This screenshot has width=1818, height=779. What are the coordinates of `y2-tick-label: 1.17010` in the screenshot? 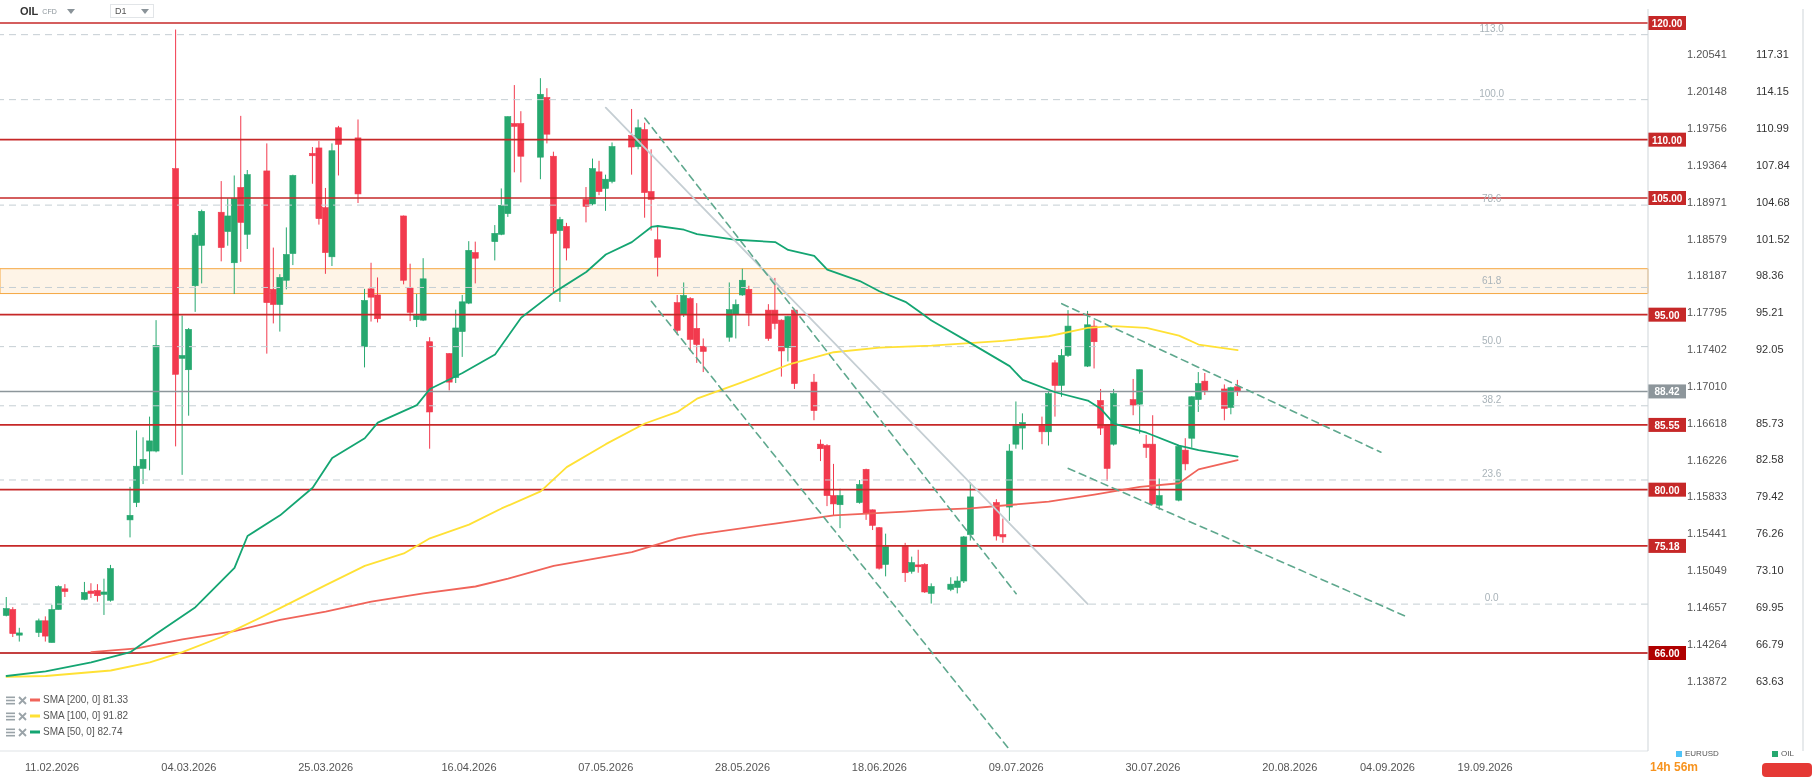 It's located at (1707, 385).